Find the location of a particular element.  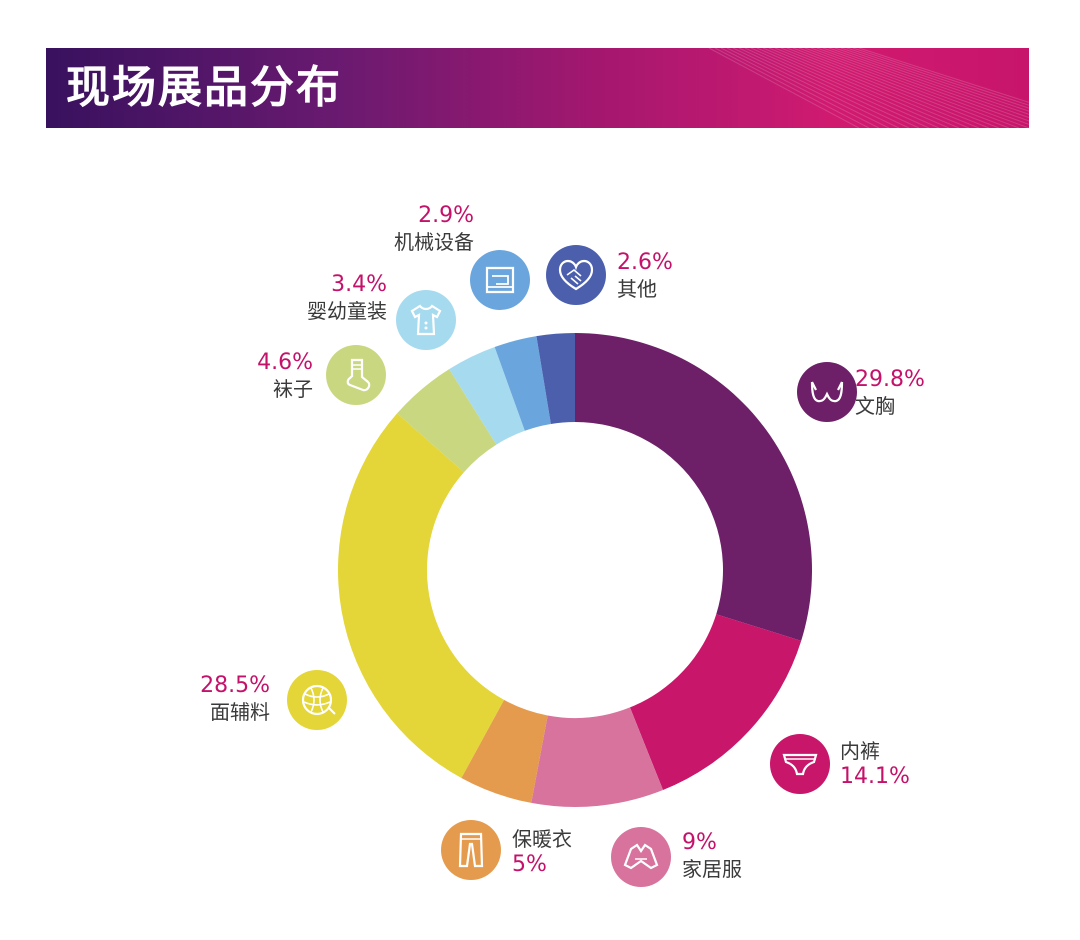

slice-category: 机械设备 is located at coordinates (434, 242).